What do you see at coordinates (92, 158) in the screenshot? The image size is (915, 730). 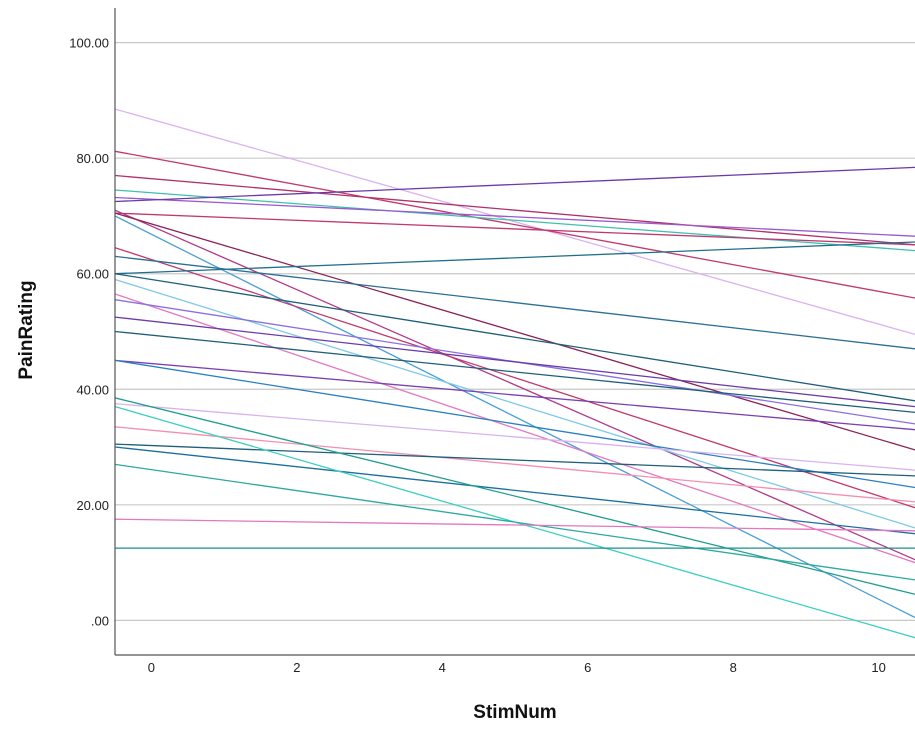 I see `y-tick-label: 80.00` at bounding box center [92, 158].